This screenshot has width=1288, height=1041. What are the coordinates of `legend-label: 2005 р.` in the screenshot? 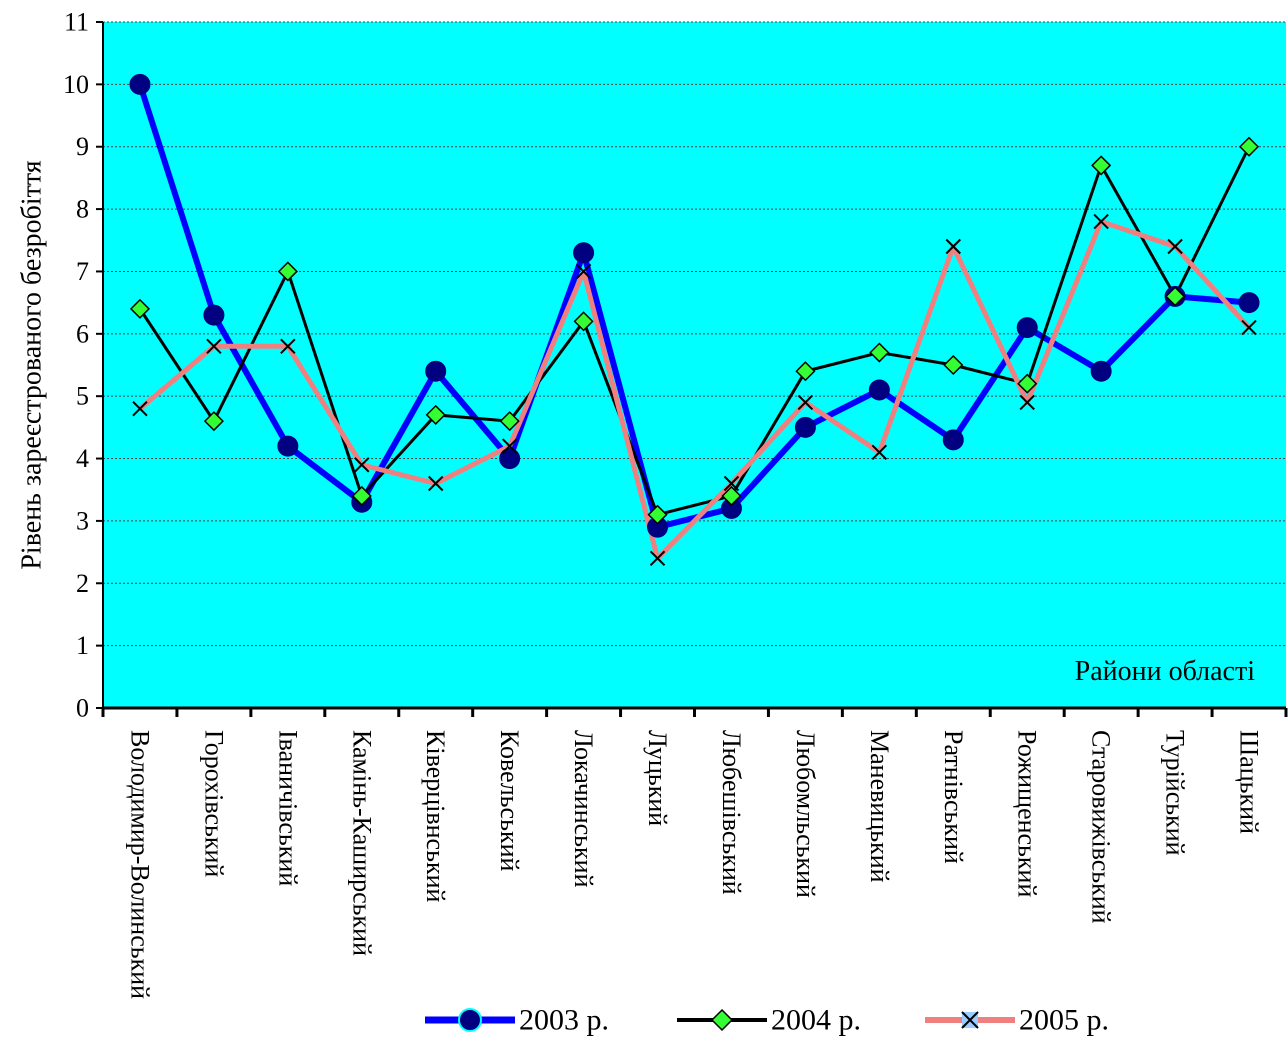 It's located at (1064, 1020).